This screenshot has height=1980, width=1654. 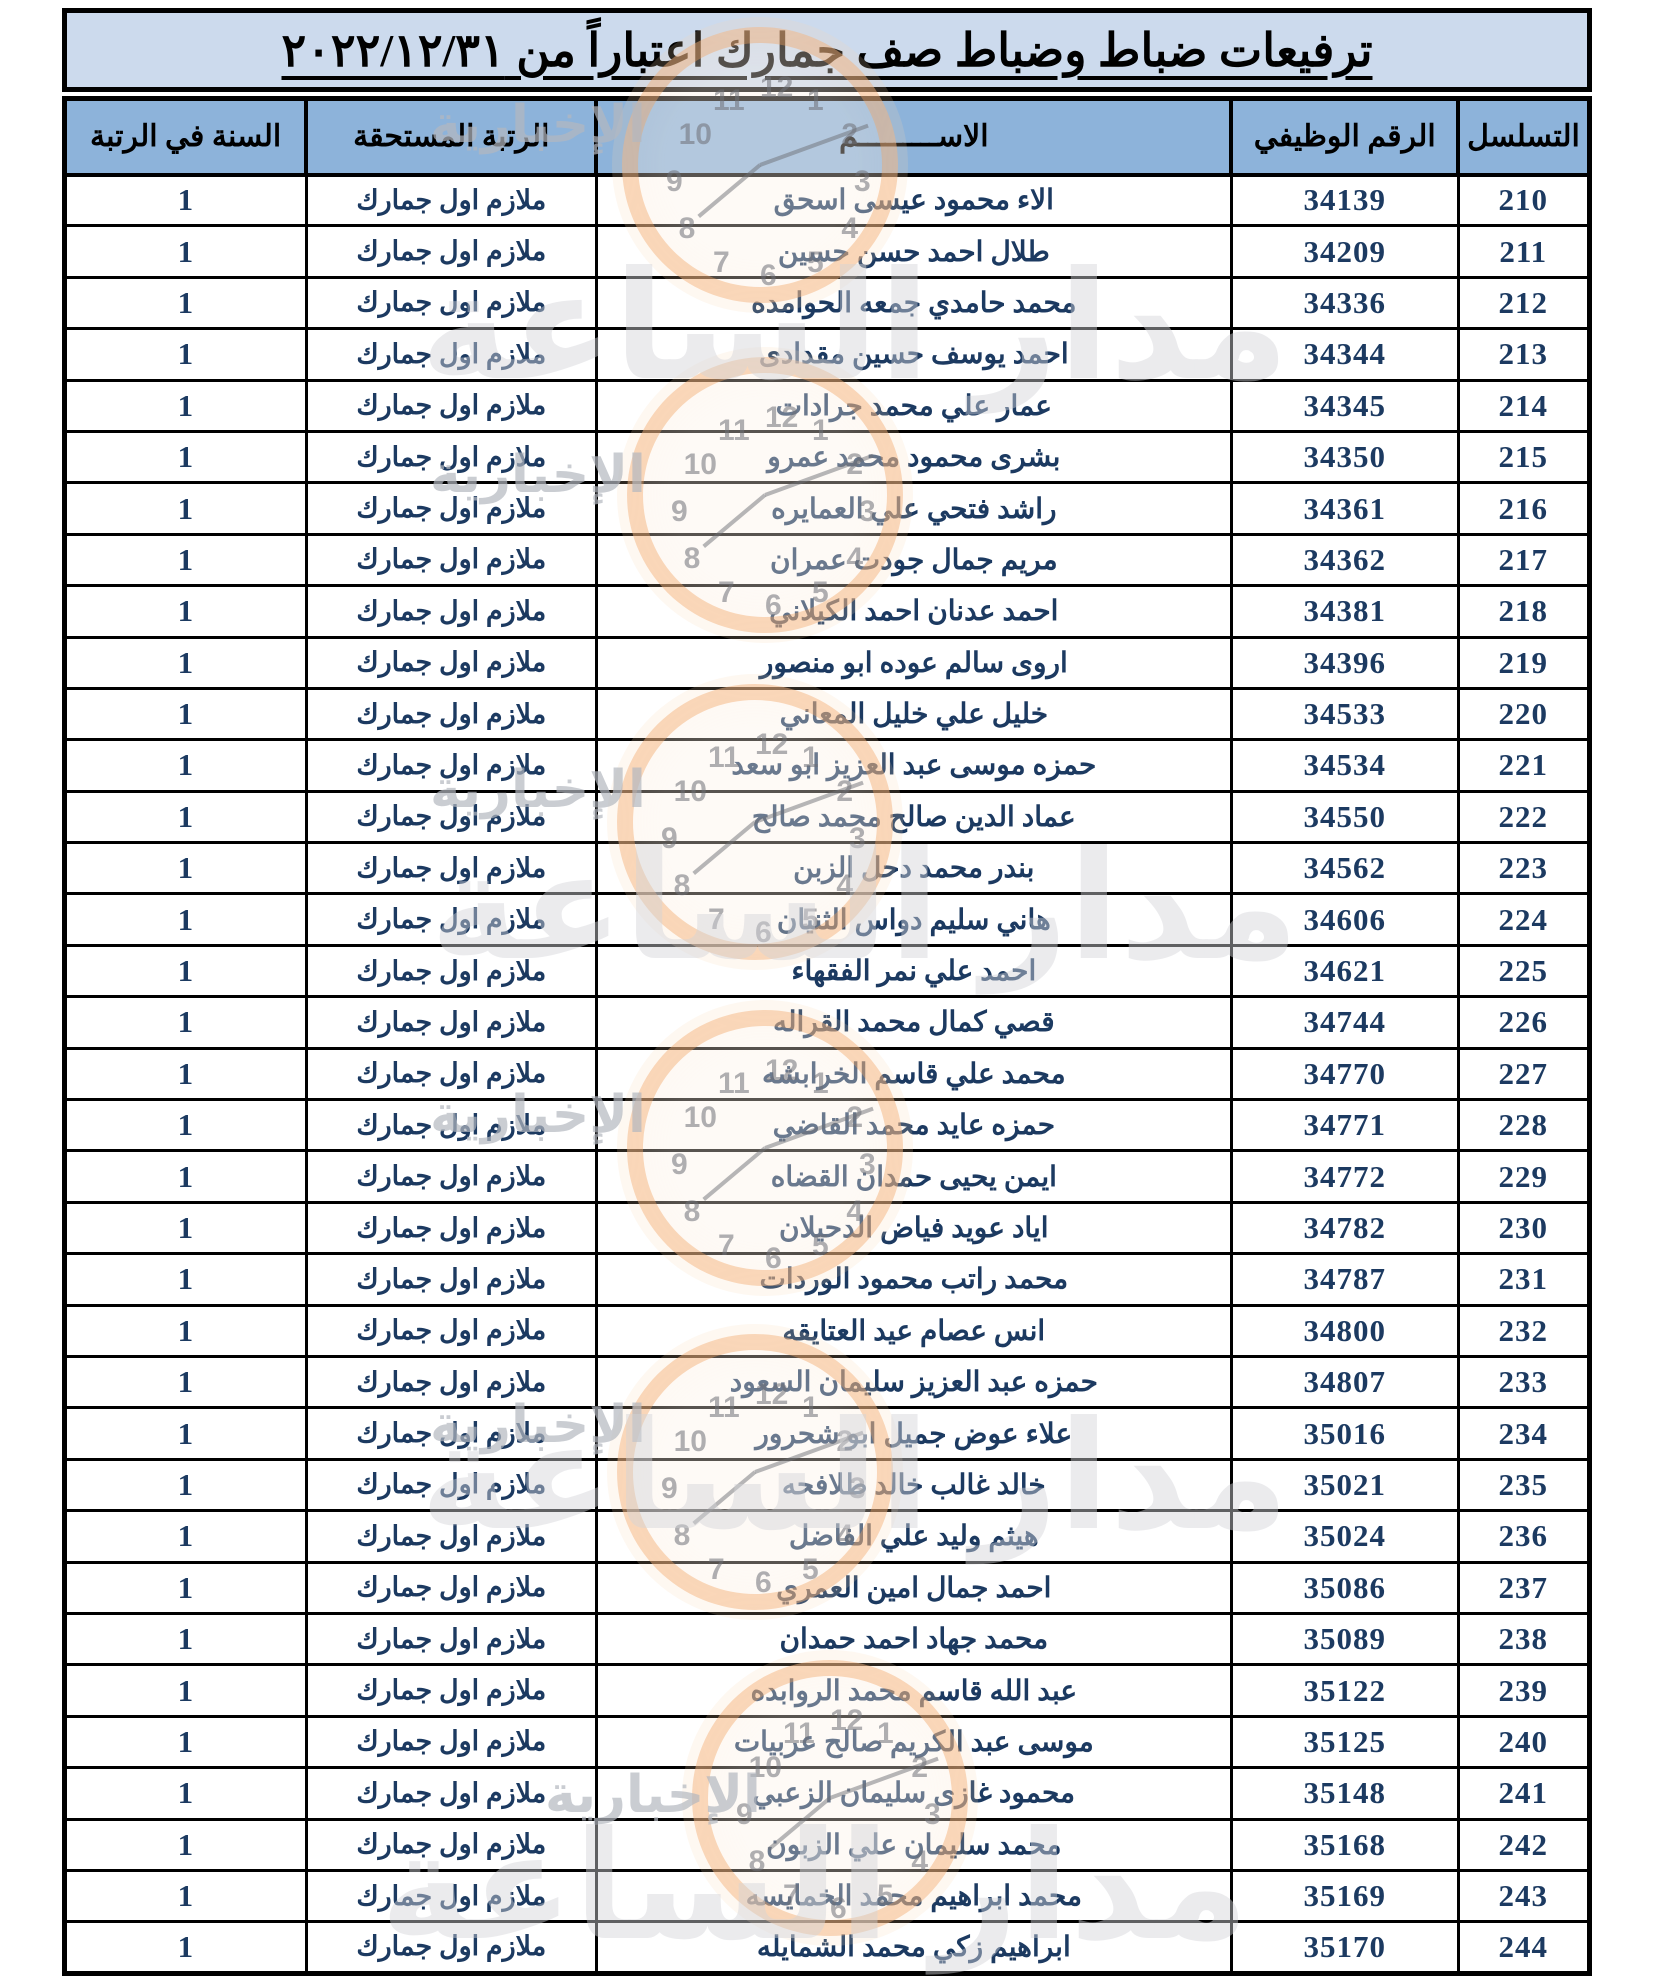 What do you see at coordinates (913, 1536) in the screenshot?
I see `name-cell: هيثم وليد علي الفاضل` at bounding box center [913, 1536].